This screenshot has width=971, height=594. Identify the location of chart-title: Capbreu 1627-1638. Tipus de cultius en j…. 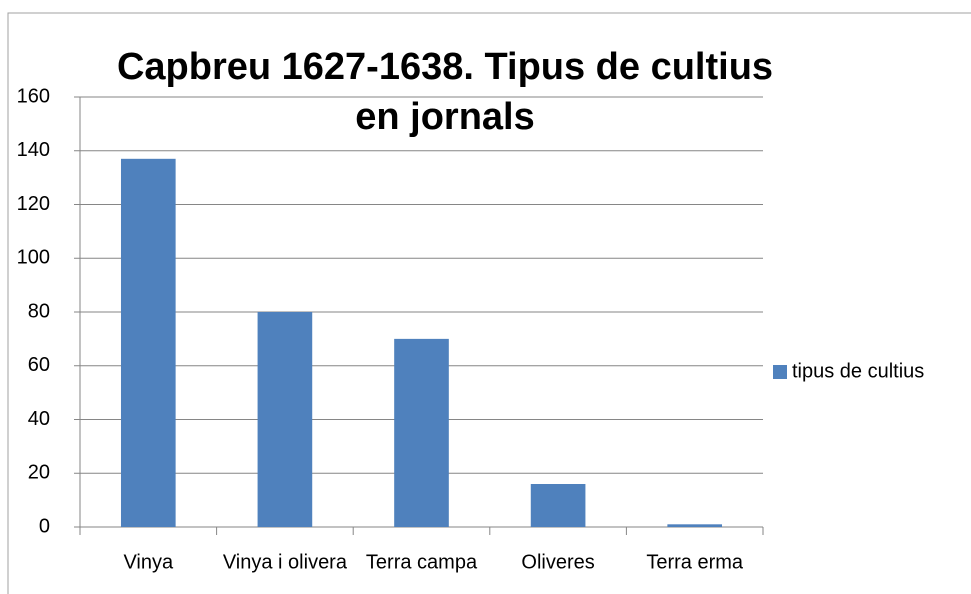
(445, 92).